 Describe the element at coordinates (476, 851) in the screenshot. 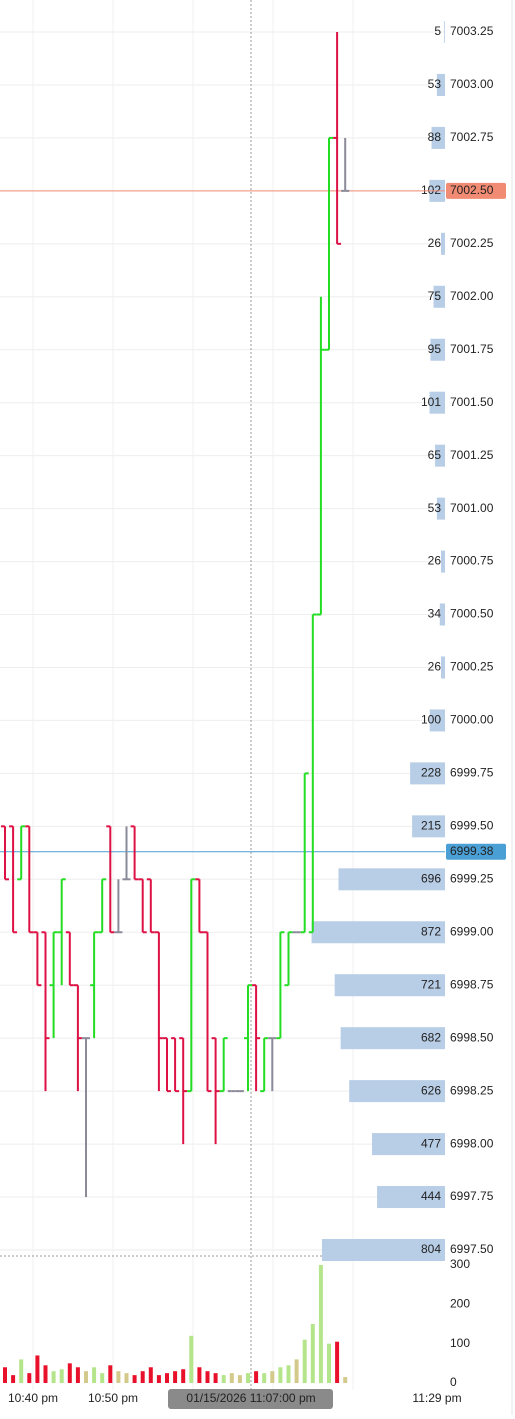

I see `crosshair-price-marker` at that location.